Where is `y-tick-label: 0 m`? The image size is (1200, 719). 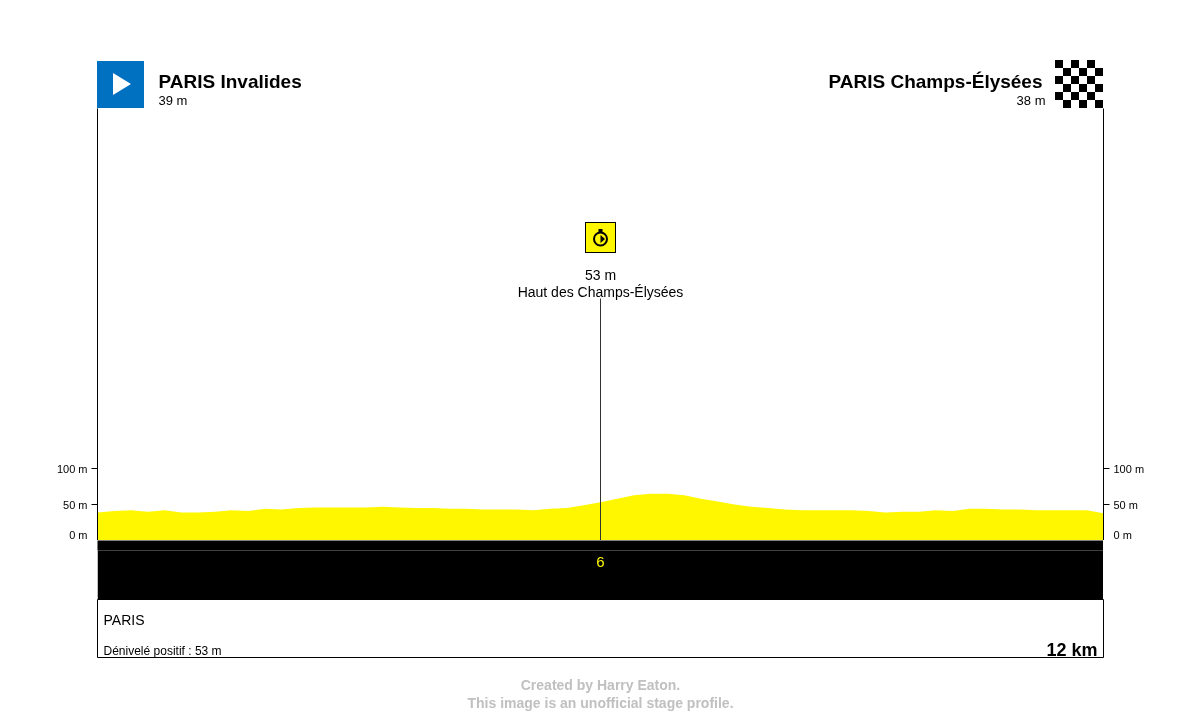
y-tick-label: 0 m is located at coordinates (78, 534).